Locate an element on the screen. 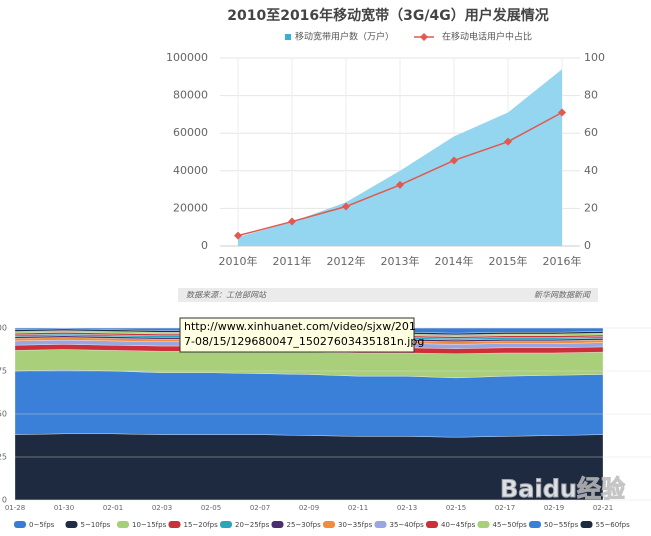 This screenshot has width=651, height=536. legend-label: 10~15fps is located at coordinates (149, 525).